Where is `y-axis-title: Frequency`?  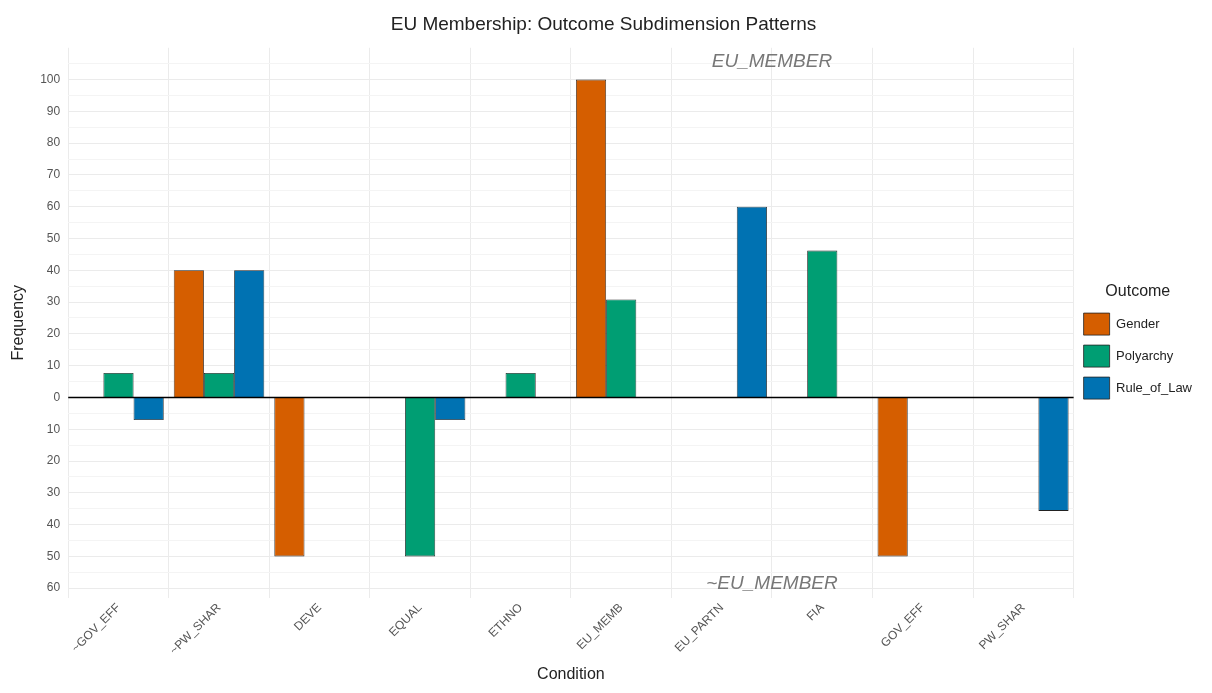
y-axis-title: Frequency is located at coordinates (18, 322).